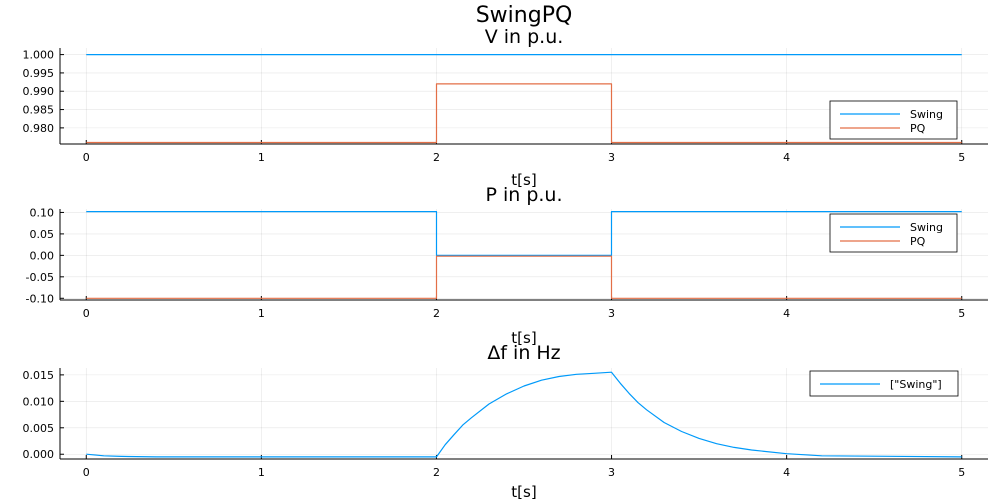  What do you see at coordinates (39, 454) in the screenshot?
I see `y-tick-label: 0.000` at bounding box center [39, 454].